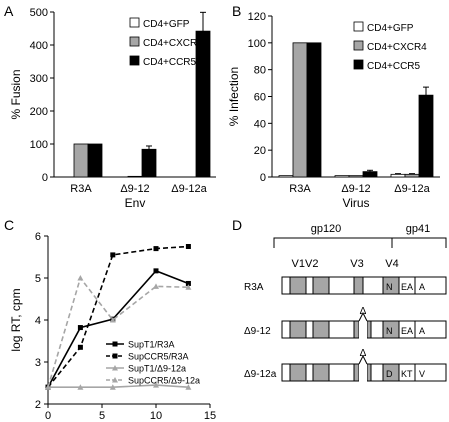  What do you see at coordinates (173, 43) in the screenshot?
I see `legend-label: CD4+CXCR4` at bounding box center [173, 43].